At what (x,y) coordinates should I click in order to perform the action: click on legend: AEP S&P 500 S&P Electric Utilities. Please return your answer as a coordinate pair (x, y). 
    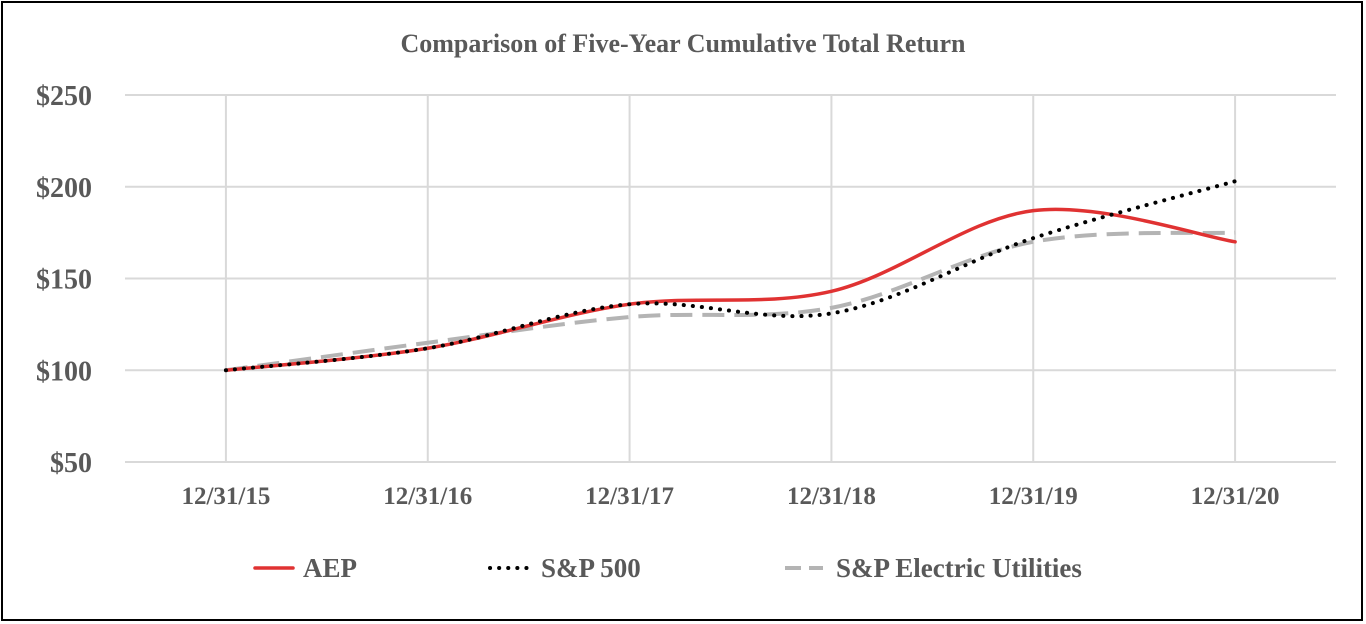
    Looking at the image, I should click on (667, 568).